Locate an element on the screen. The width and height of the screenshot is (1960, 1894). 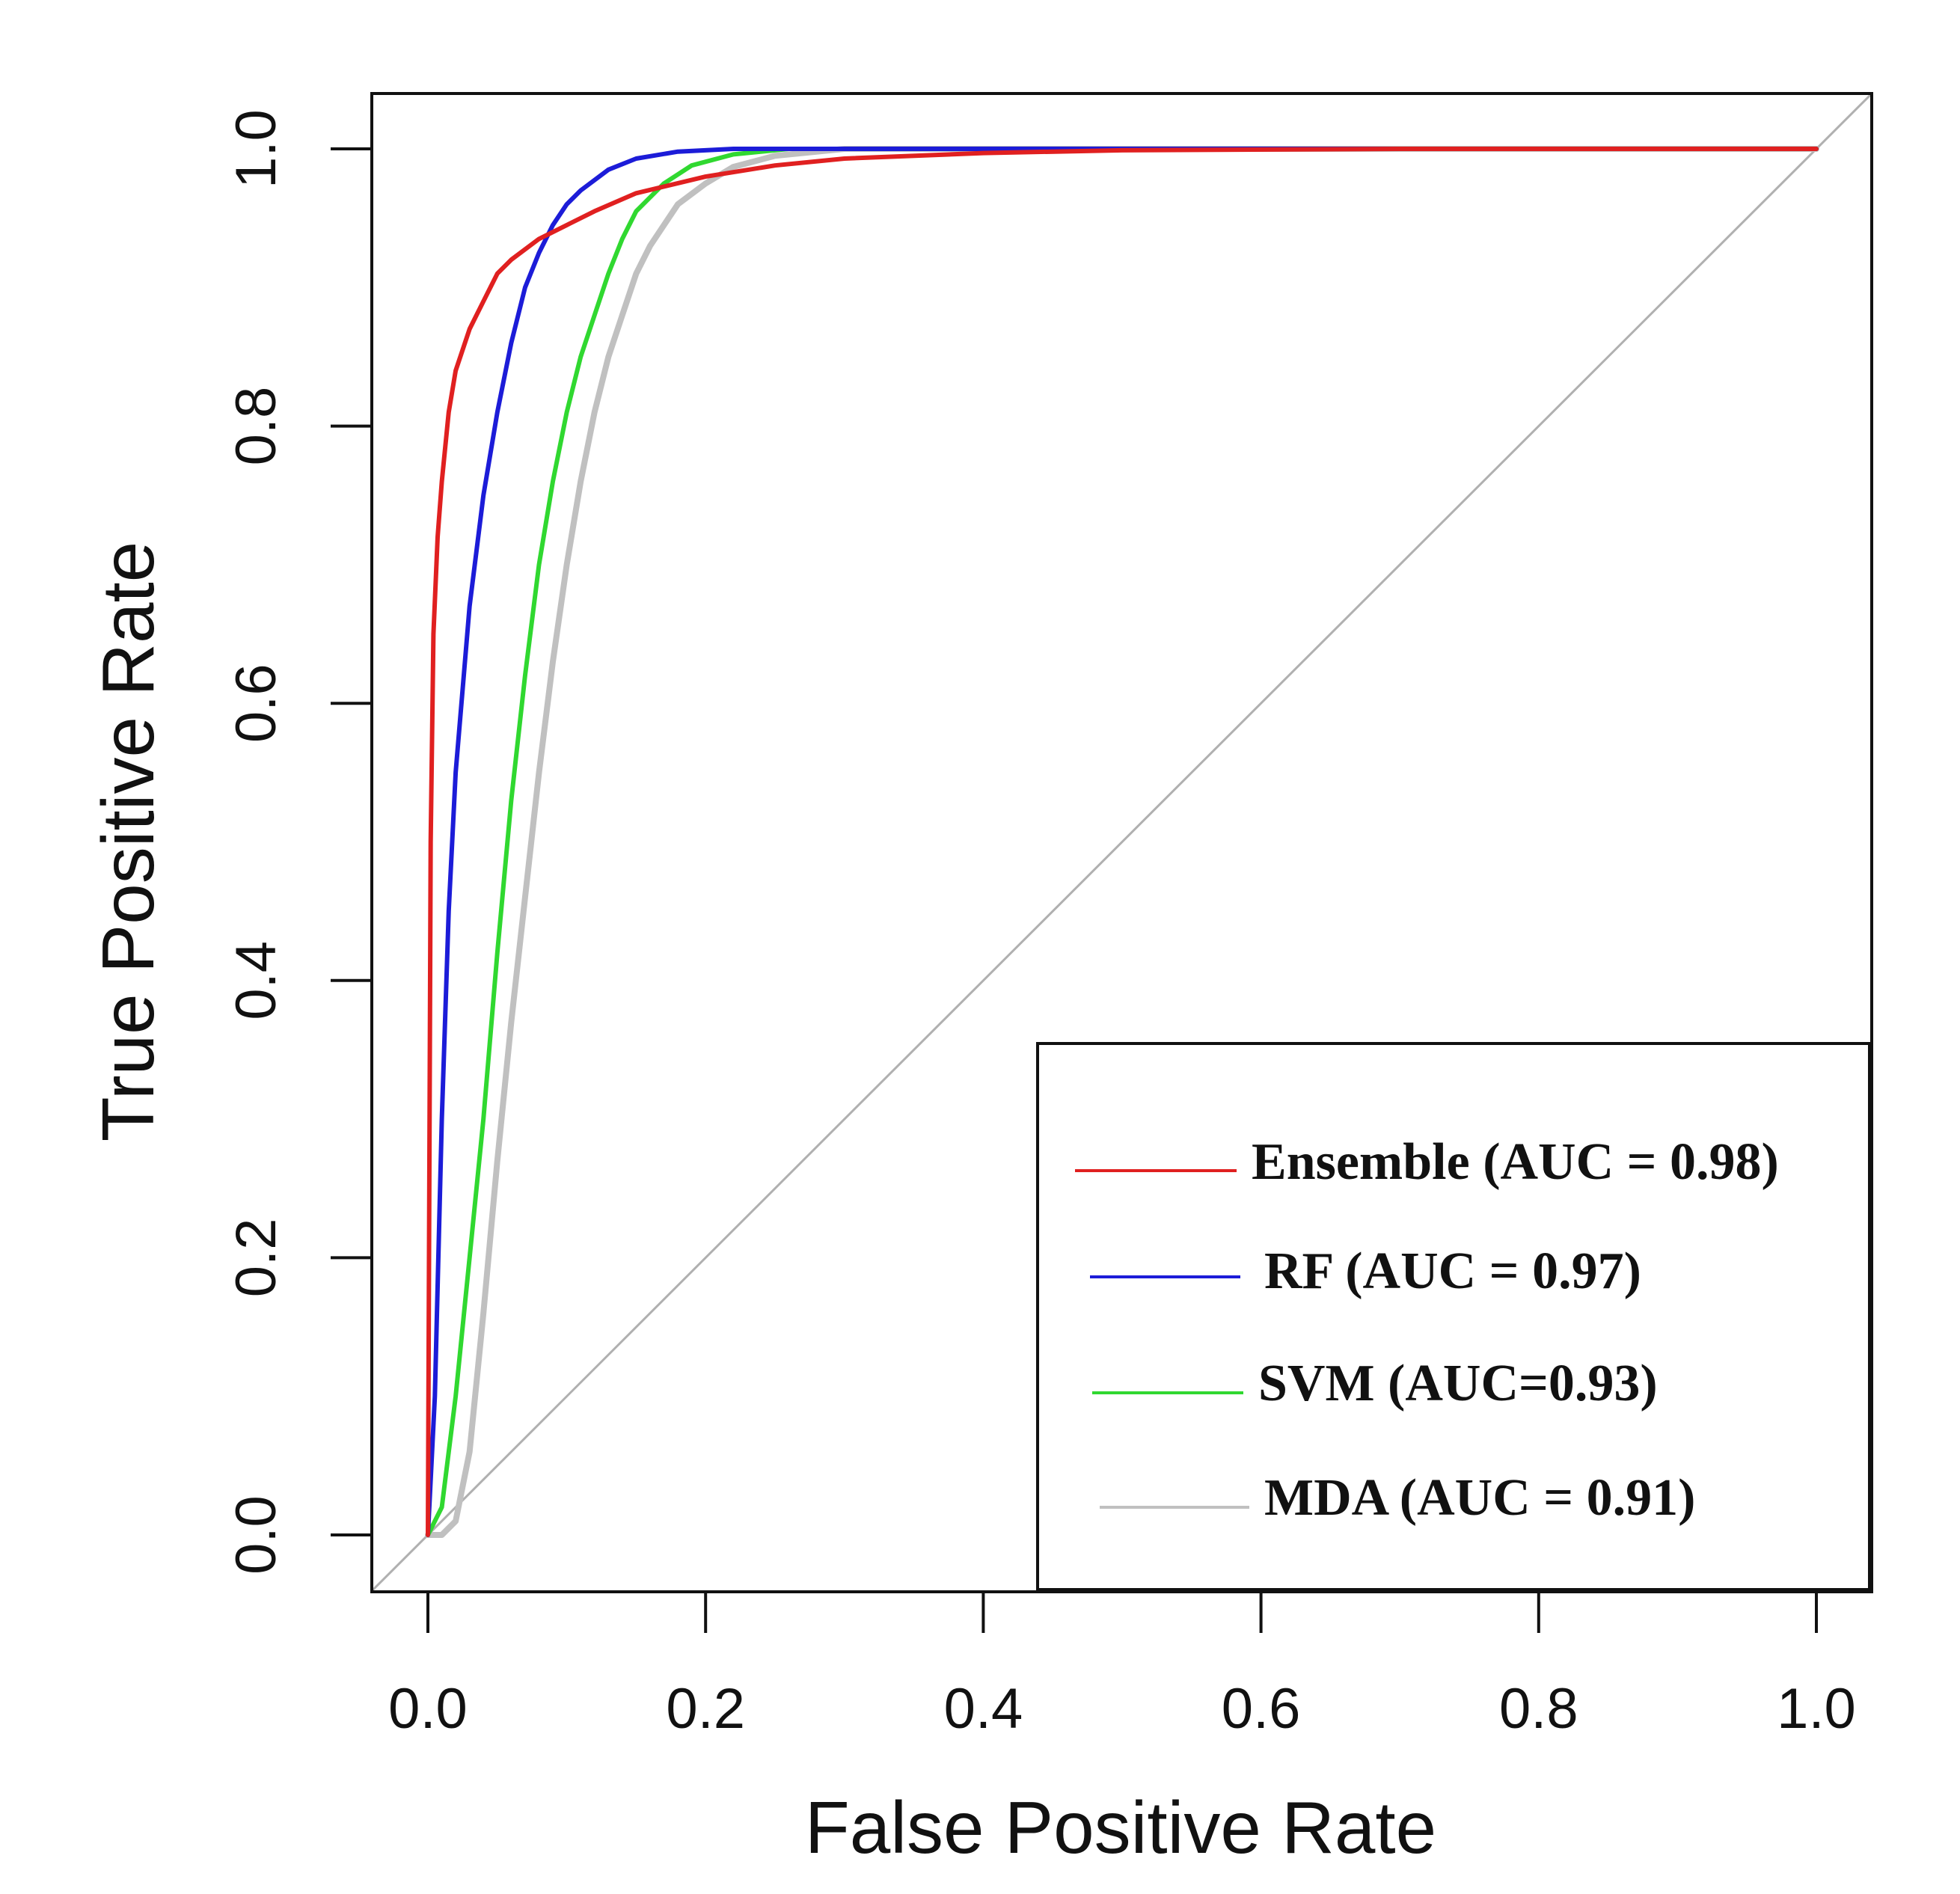
y-tick-label: 0.2 is located at coordinates (256, 1258).